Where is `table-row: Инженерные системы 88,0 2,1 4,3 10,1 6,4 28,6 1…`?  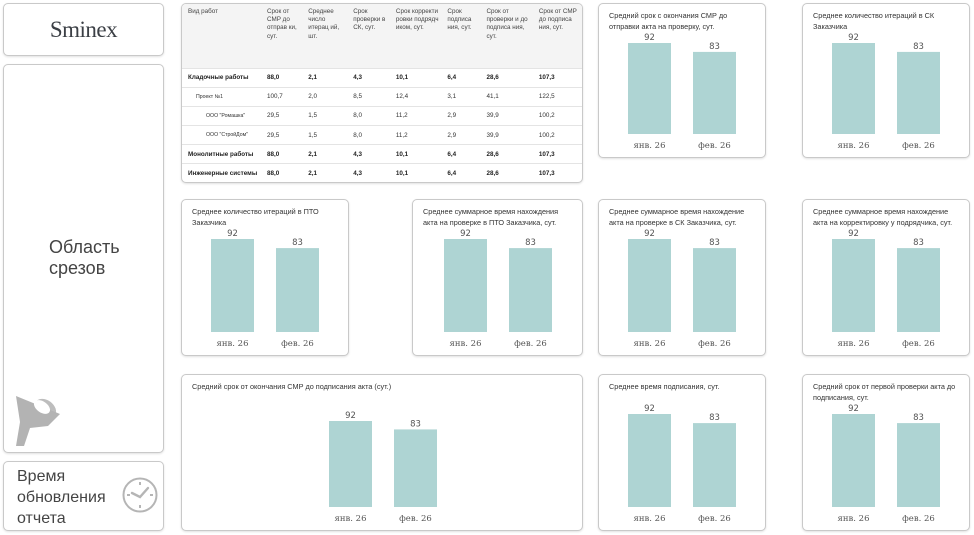 table-row: Инженерные системы 88,0 2,1 4,3 10,1 6,4 28,6 1… is located at coordinates (382, 172).